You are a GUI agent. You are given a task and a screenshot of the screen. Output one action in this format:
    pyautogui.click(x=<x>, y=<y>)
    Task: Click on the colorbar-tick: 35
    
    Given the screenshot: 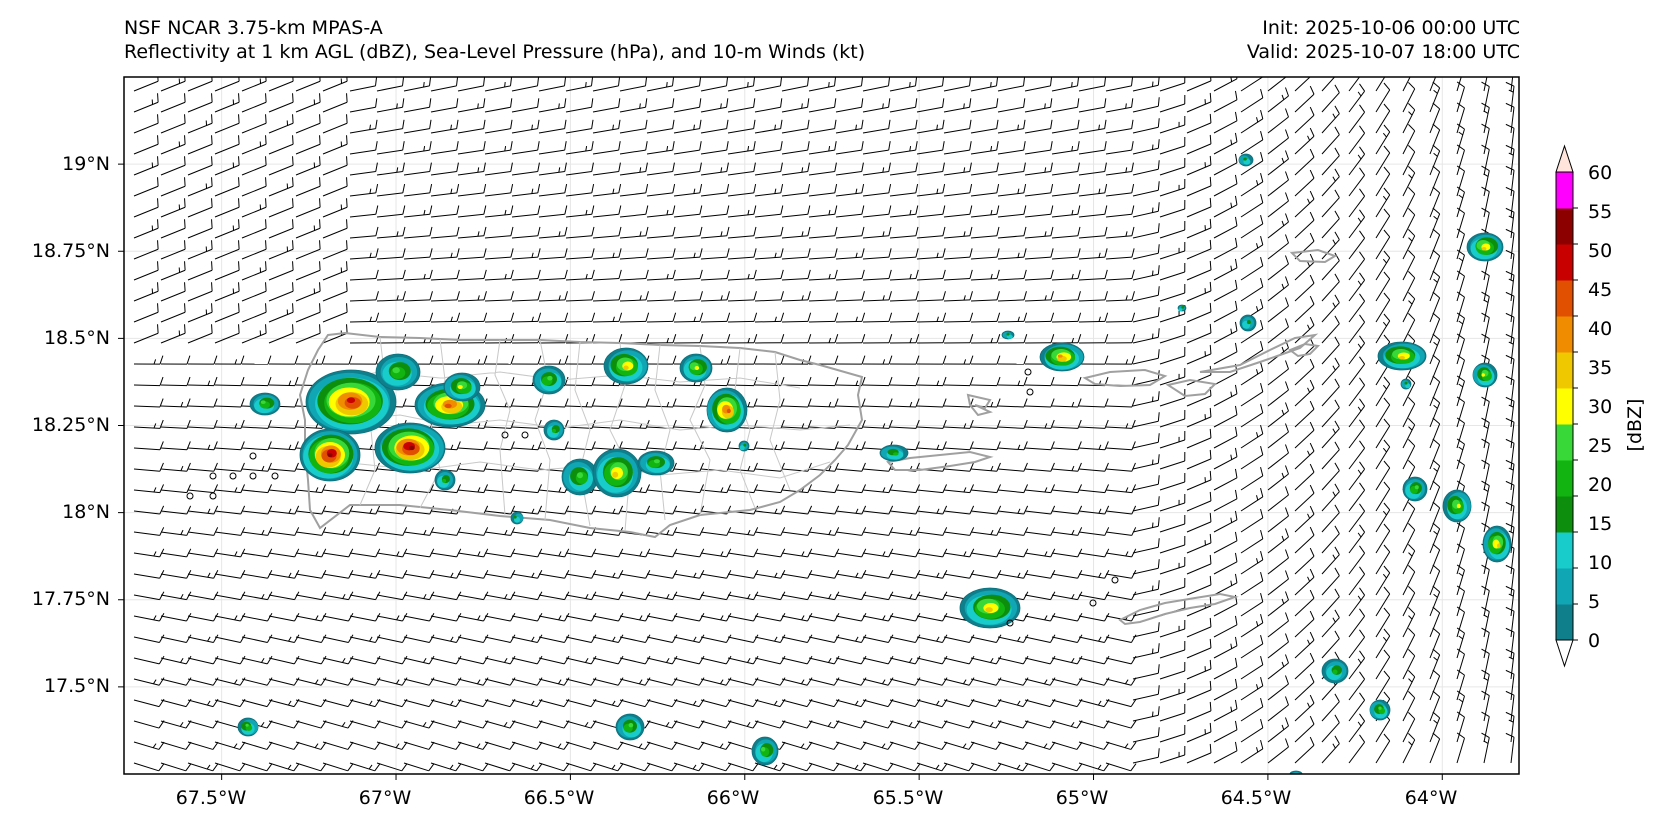 What is the action you would take?
    pyautogui.click(x=1600, y=368)
    